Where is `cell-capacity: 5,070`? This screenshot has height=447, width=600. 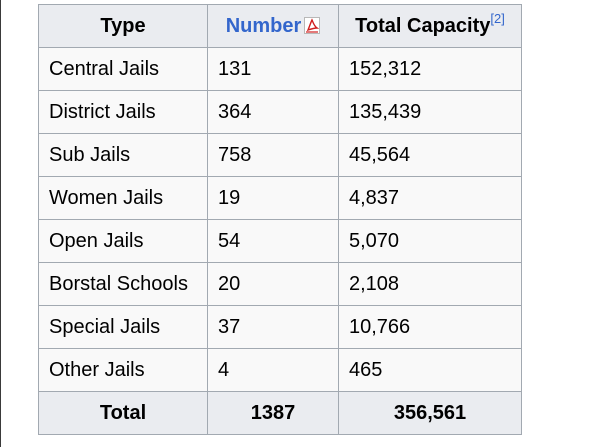
cell-capacity: 5,070 is located at coordinates (430, 241).